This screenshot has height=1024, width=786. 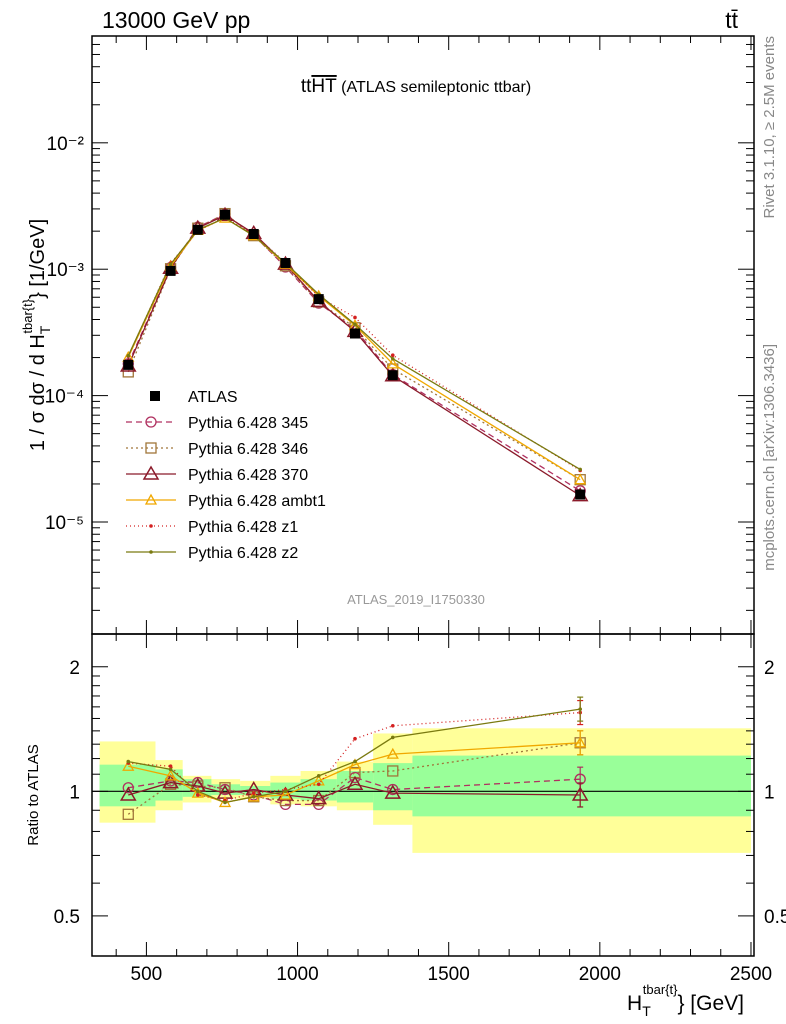 What do you see at coordinates (64, 397) in the screenshot?
I see `y-tick-label: 10⁻⁴` at bounding box center [64, 397].